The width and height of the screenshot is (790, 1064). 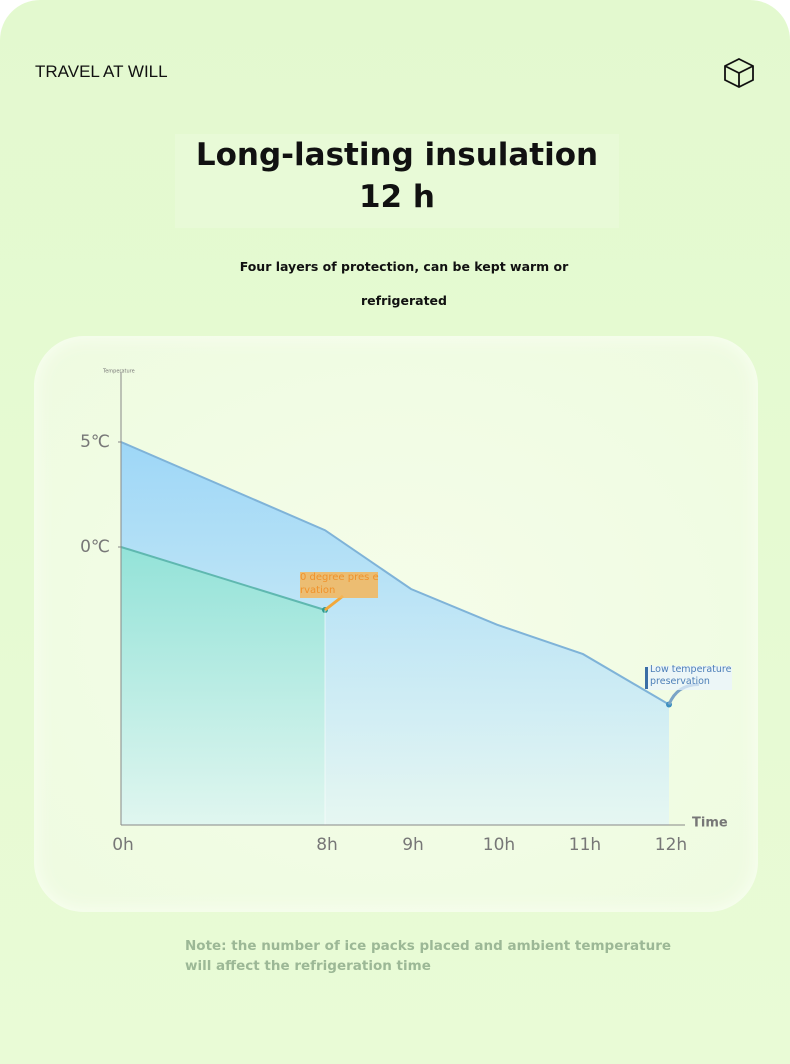 I want to click on x-axis-label: Time, so click(x=710, y=823).